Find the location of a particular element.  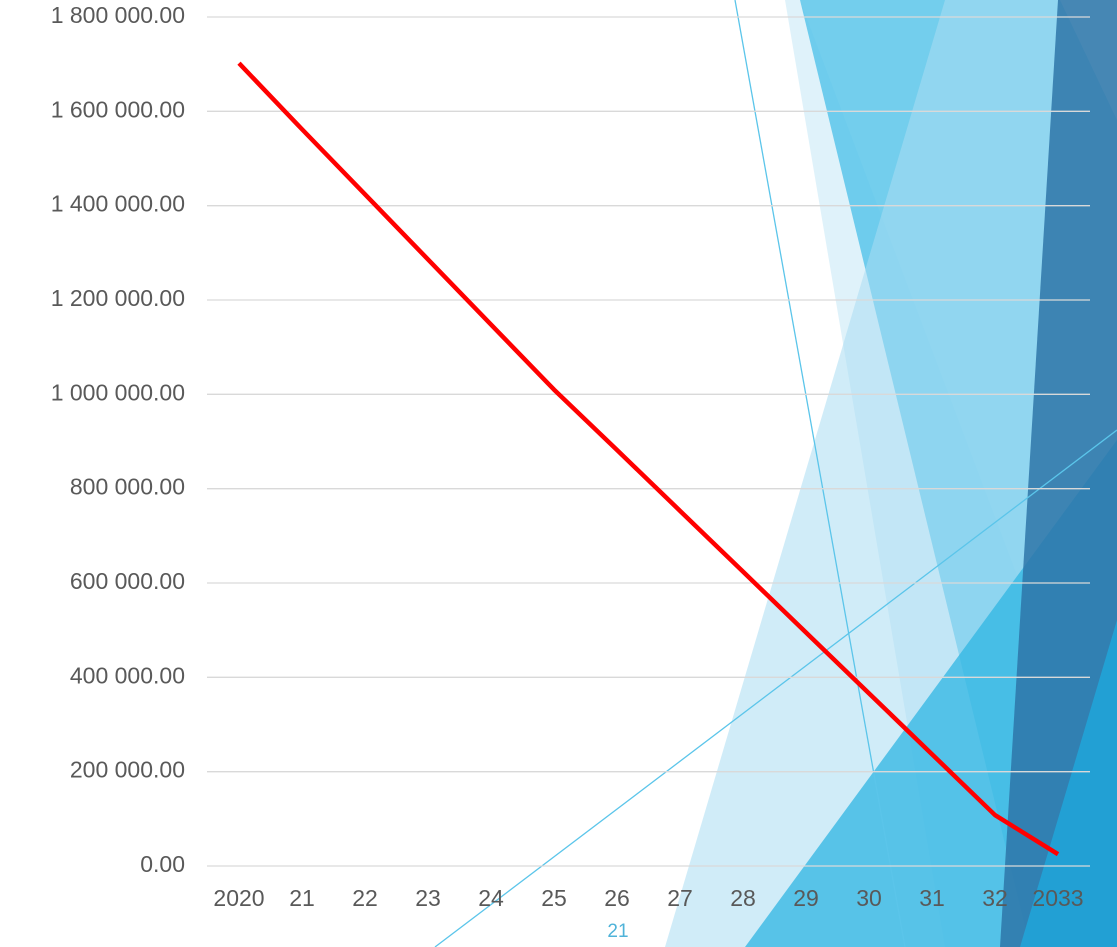

y-tick-label: 1 600 000.00 is located at coordinates (118, 109).